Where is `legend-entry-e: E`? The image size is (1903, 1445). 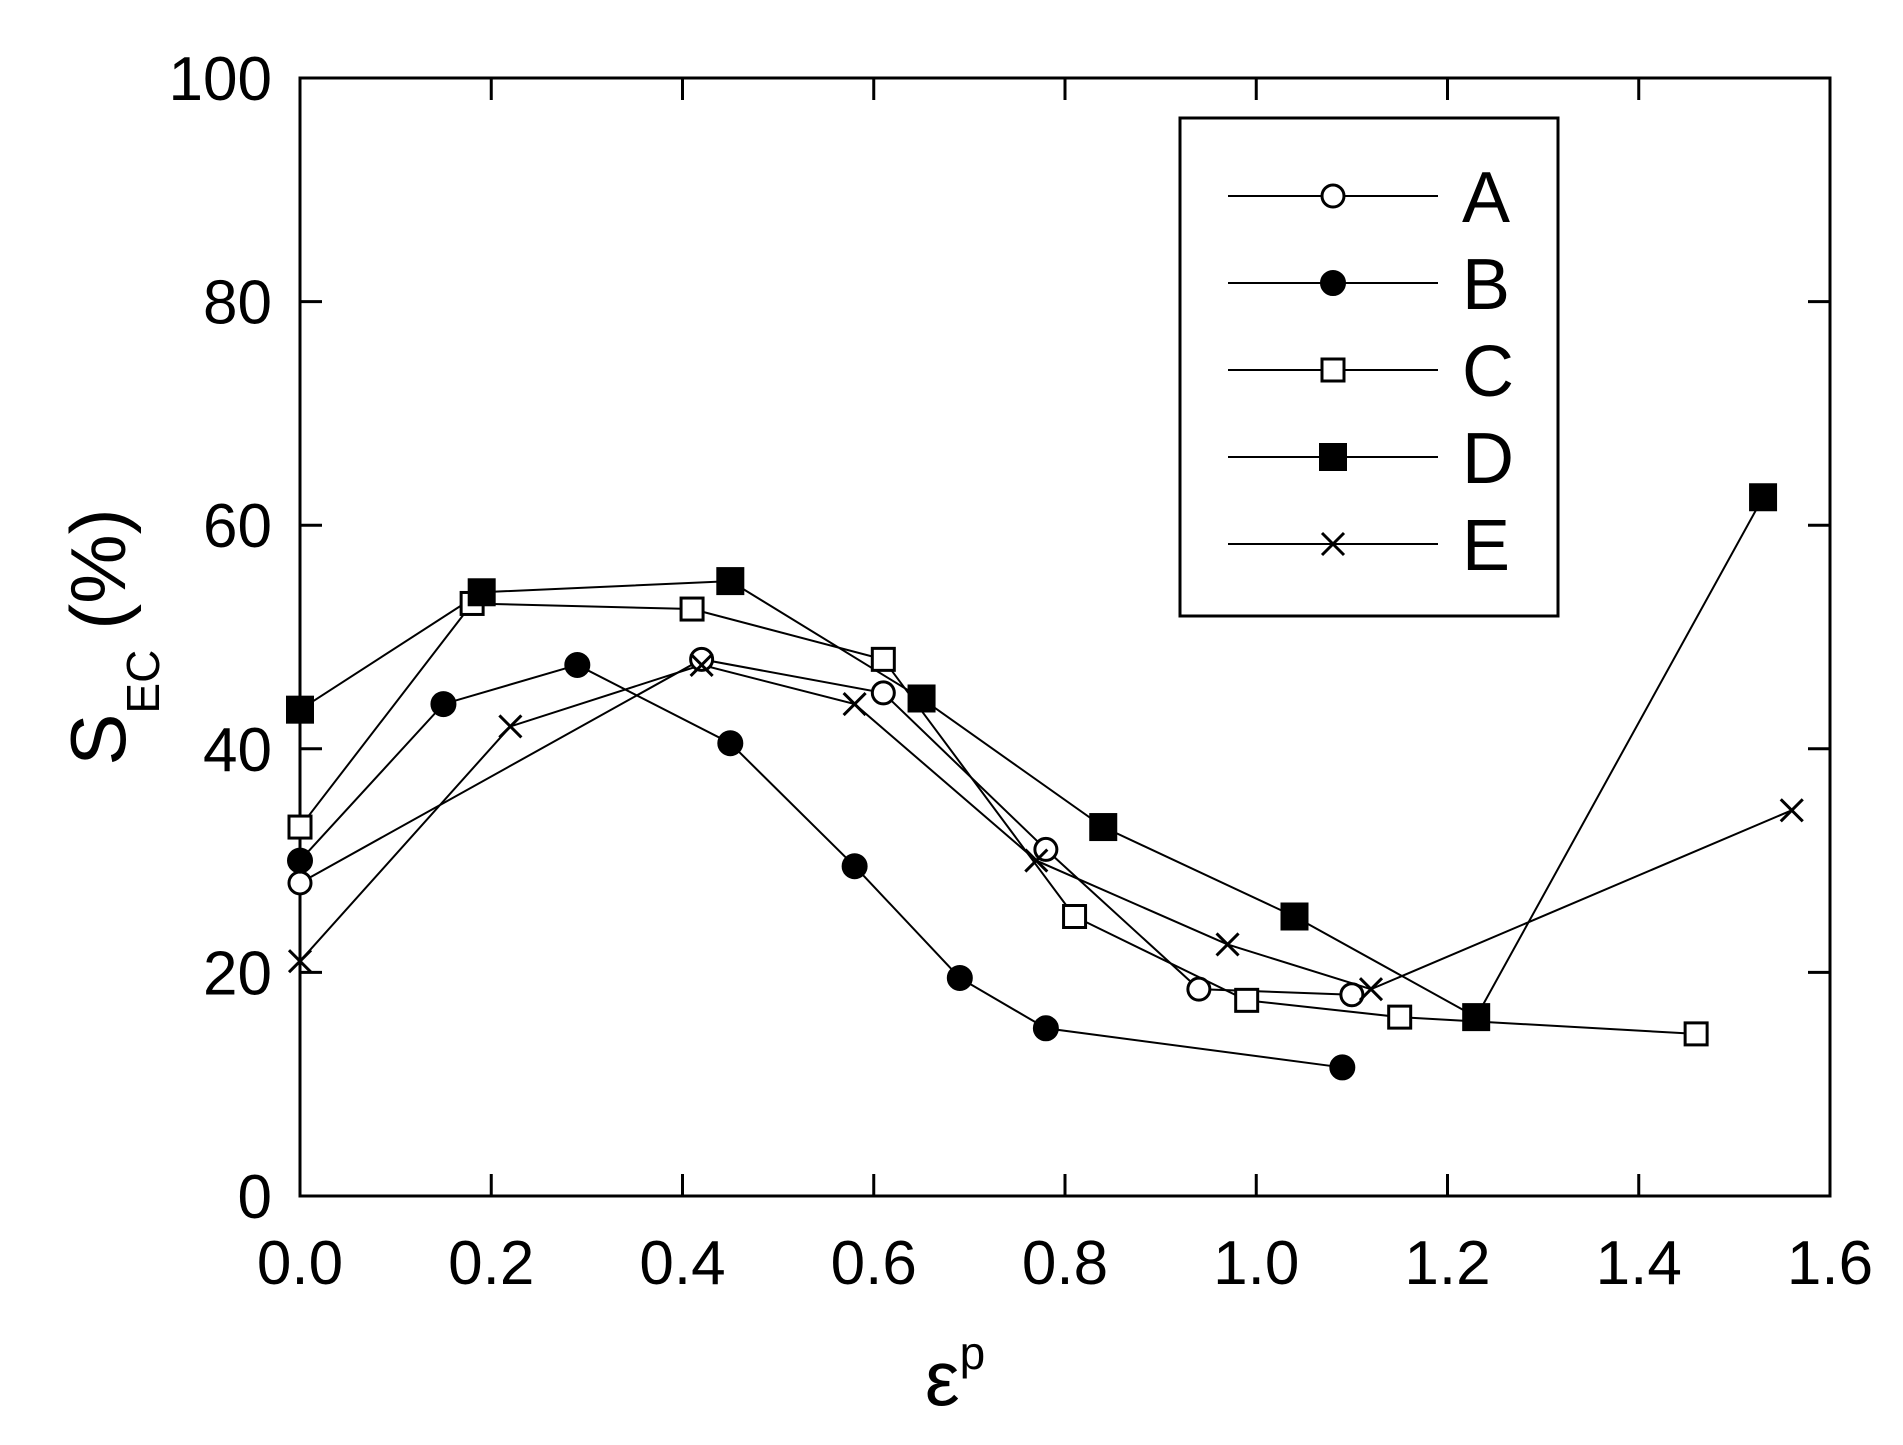 legend-entry-e: E is located at coordinates (1369, 546).